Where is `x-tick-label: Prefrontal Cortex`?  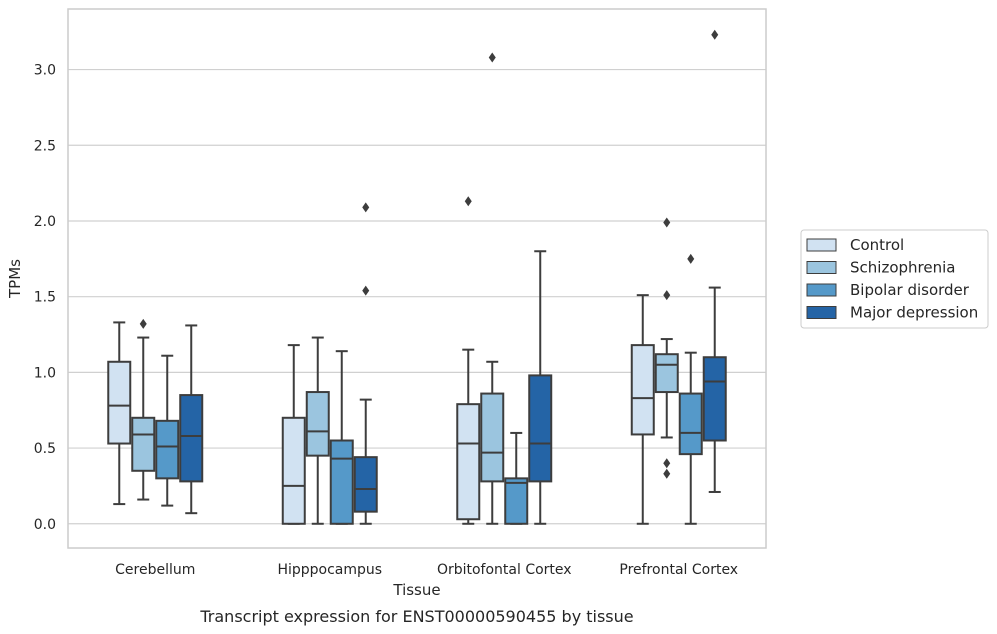
x-tick-label: Prefrontal Cortex is located at coordinates (678, 570).